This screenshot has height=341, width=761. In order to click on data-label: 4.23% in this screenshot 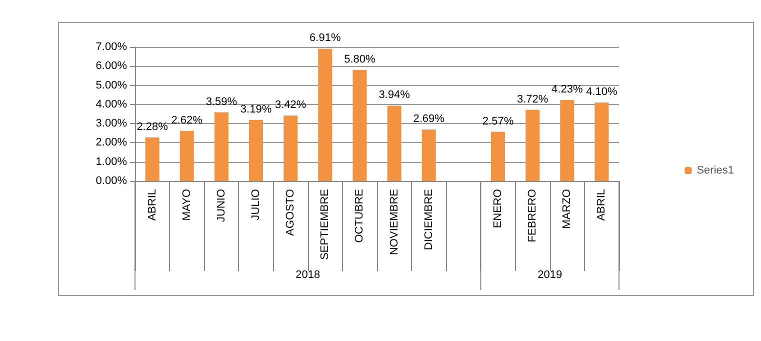, I will do `click(567, 90)`.